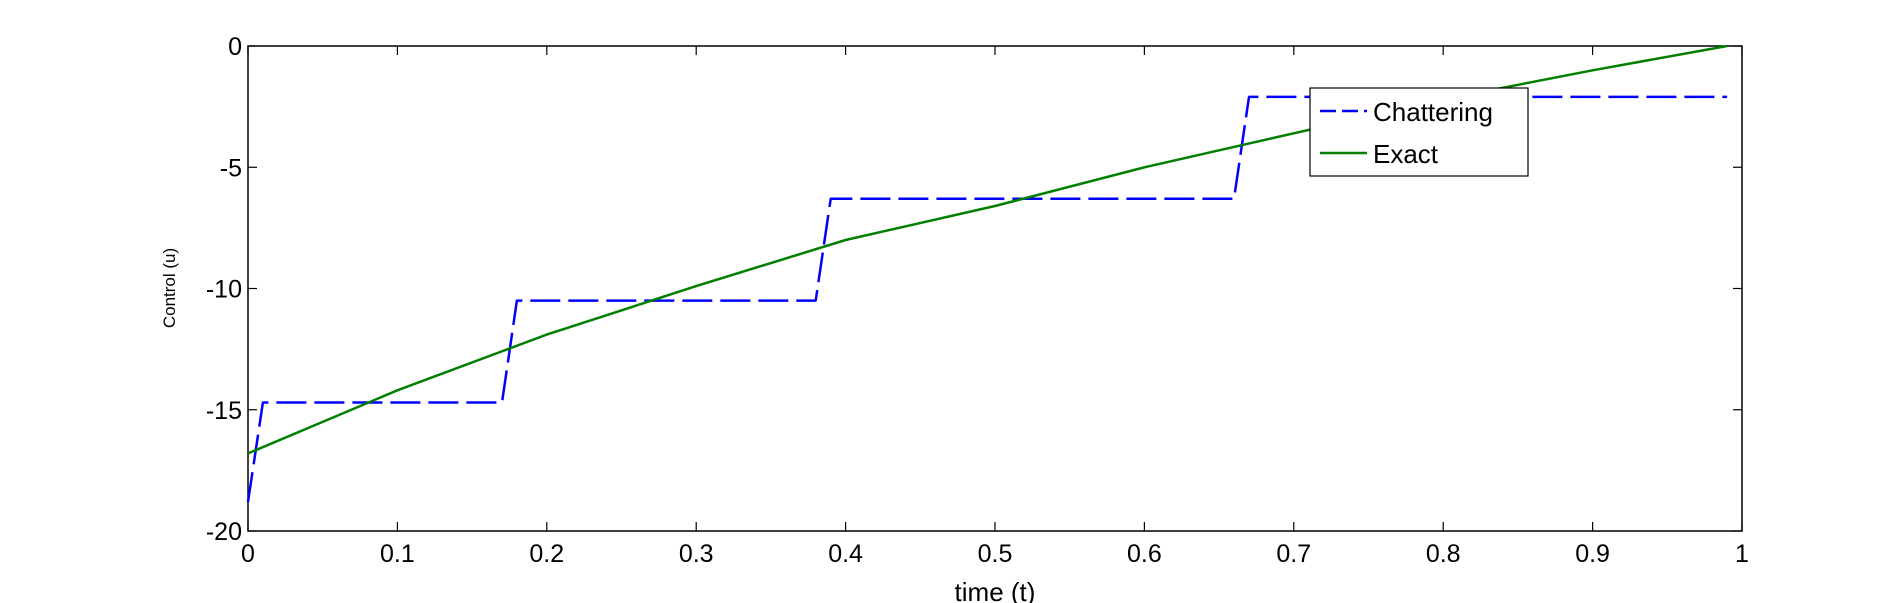 This screenshot has height=603, width=1904. I want to click on x-axis-label: time (t), so click(995, 590).